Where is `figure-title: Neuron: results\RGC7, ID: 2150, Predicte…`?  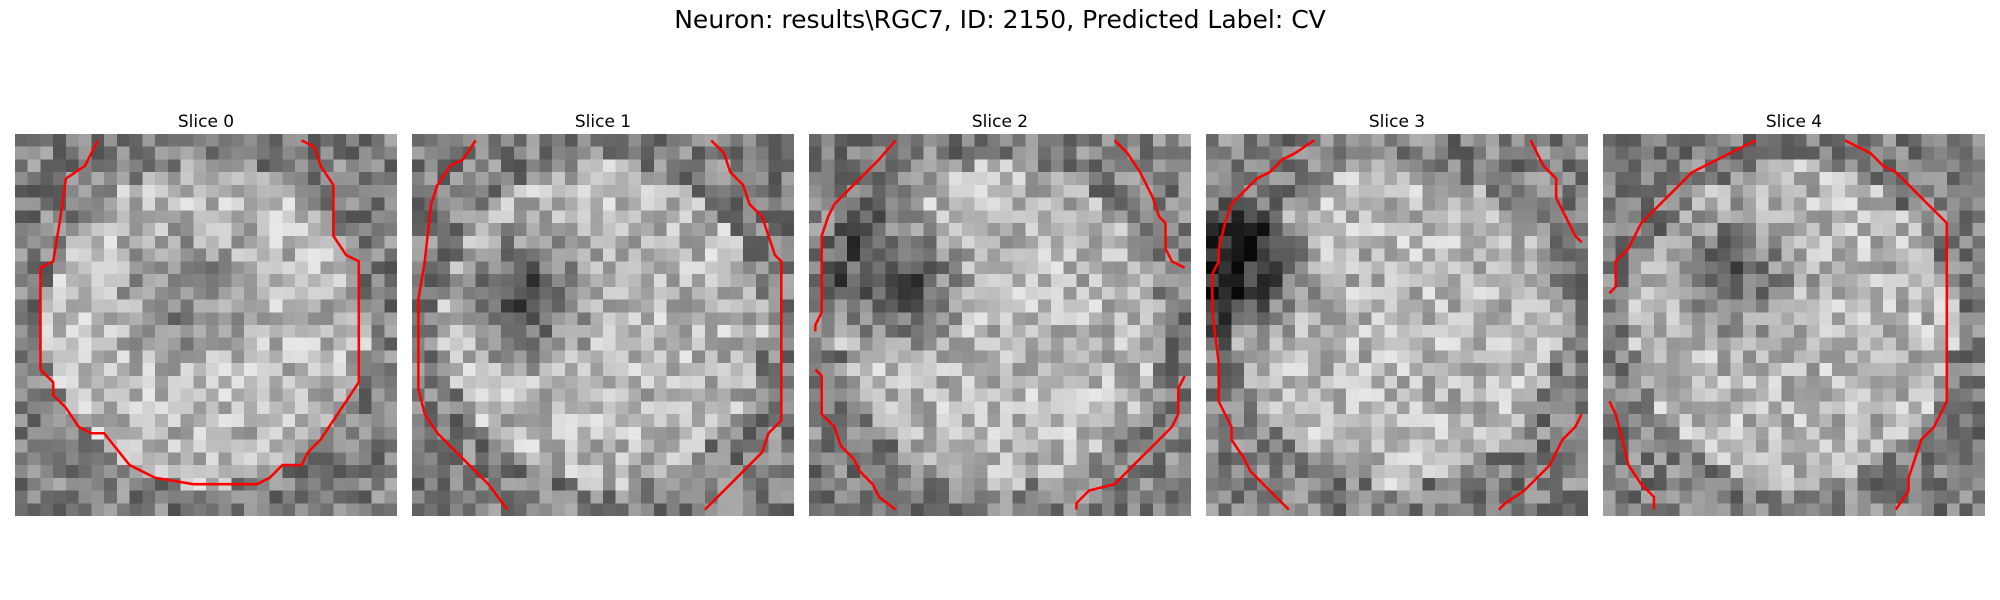
figure-title: Neuron: results\RGC7, ID: 2150, Predicte… is located at coordinates (1000, 19).